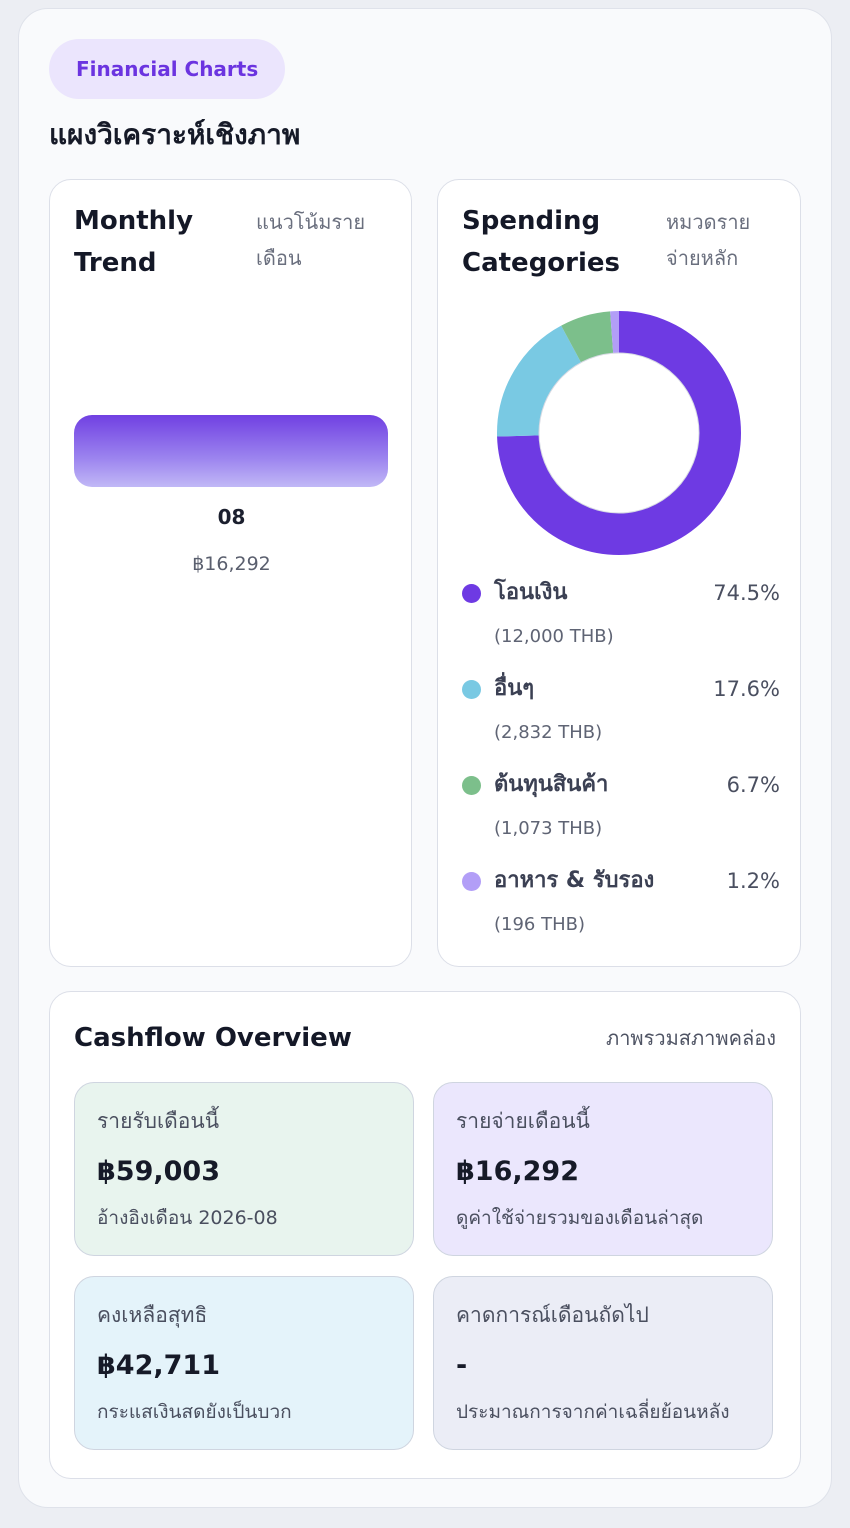 The width and height of the screenshot is (850, 1528). I want to click on legend-item-percent: 6.7%, so click(753, 785).